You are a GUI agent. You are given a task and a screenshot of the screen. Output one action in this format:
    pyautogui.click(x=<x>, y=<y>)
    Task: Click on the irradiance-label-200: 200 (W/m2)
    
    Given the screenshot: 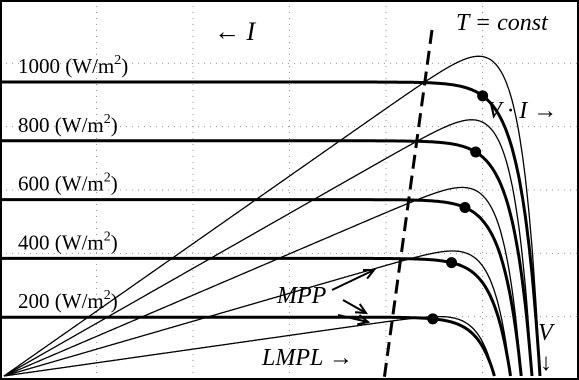 What is the action you would take?
    pyautogui.click(x=68, y=300)
    